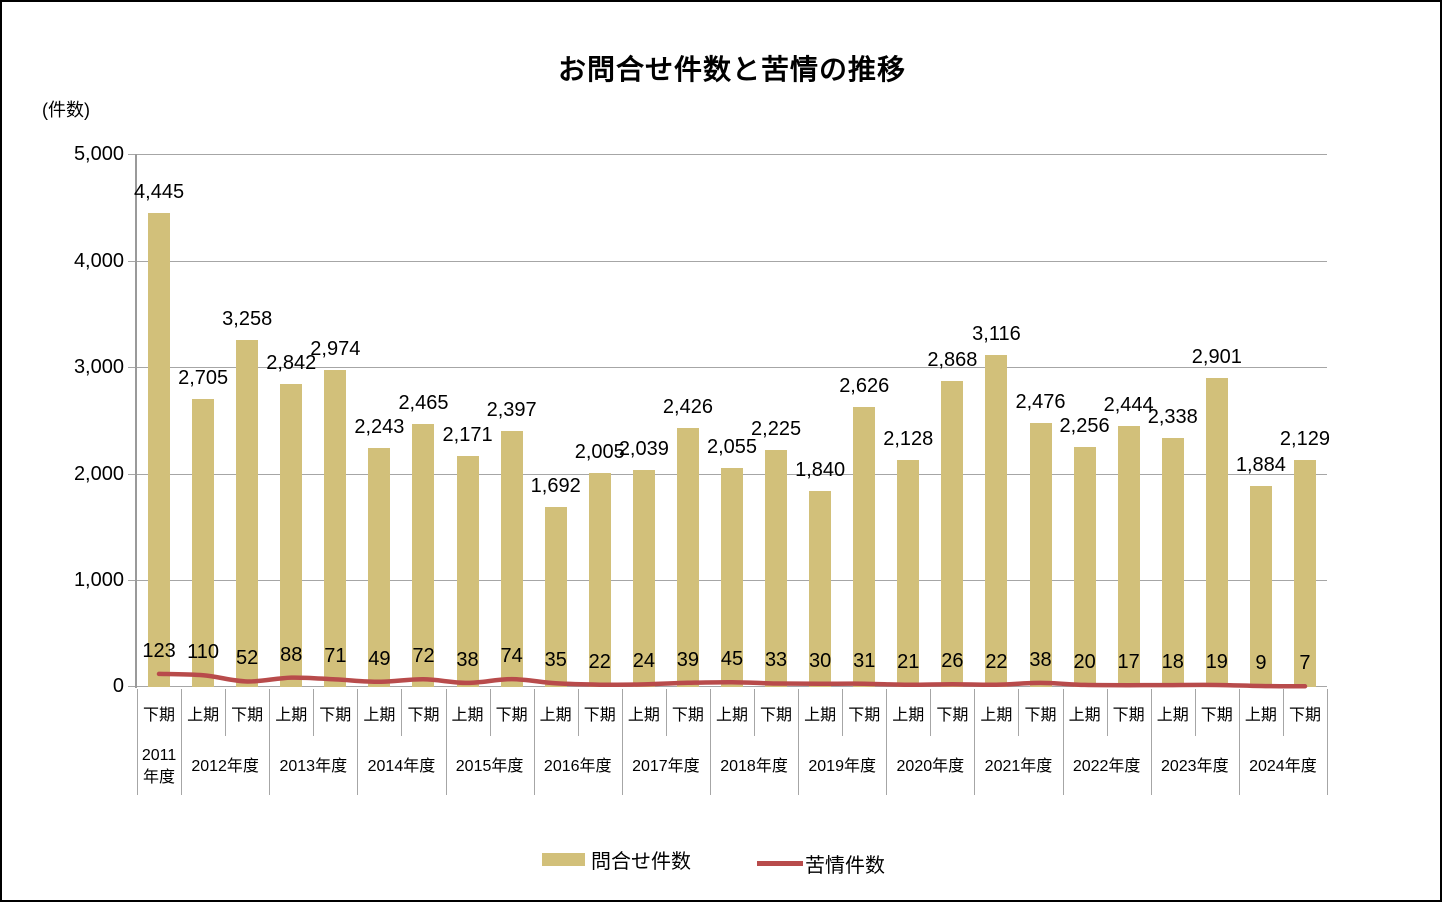 The width and height of the screenshot is (1442, 902). What do you see at coordinates (159, 192) in the screenshot?
I see `bar-value-label: 4,445` at bounding box center [159, 192].